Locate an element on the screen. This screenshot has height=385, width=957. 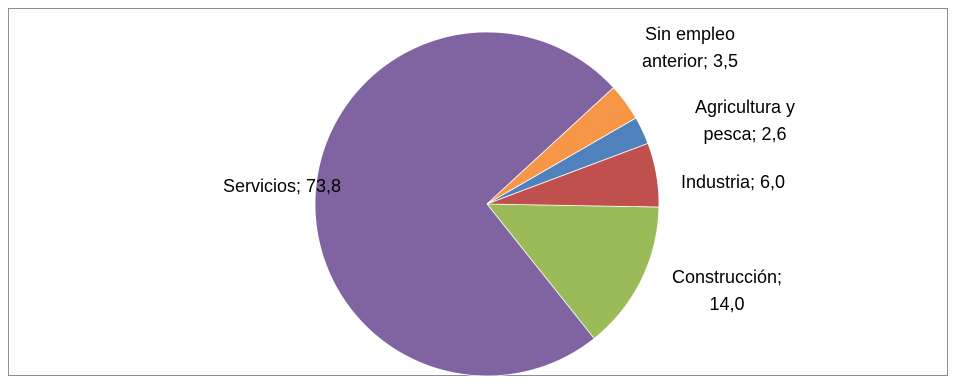
label-servicios: Servicios; 73,8 is located at coordinates (282, 186).